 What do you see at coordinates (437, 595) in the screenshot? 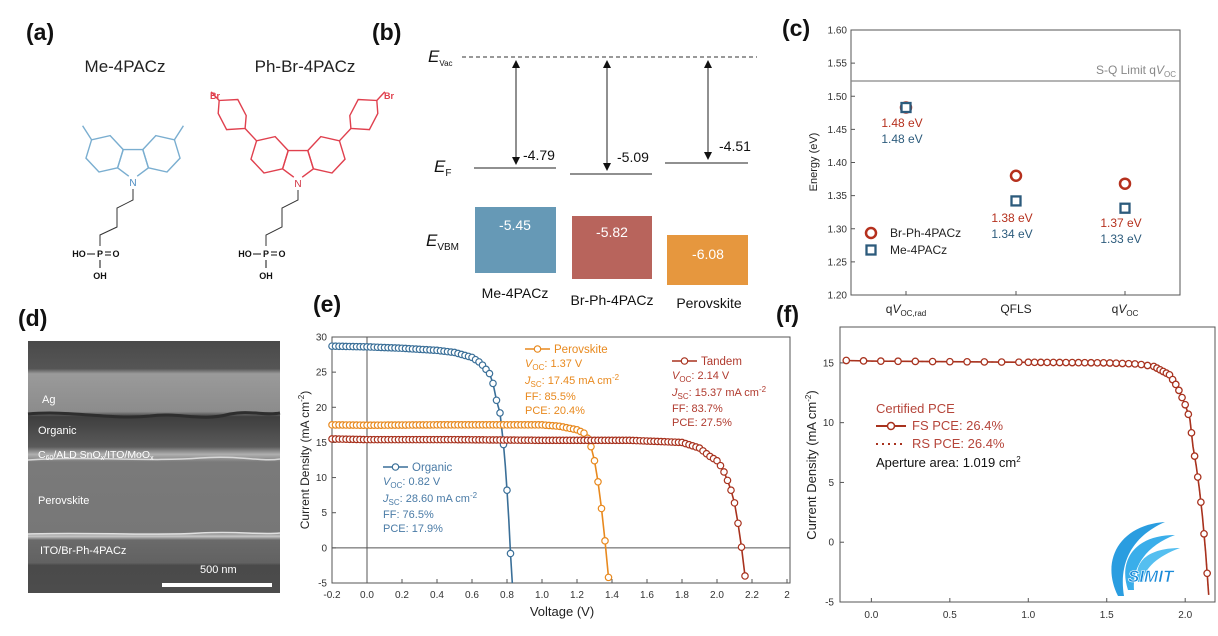
I see `x-tick-label: 0.4` at bounding box center [437, 595].